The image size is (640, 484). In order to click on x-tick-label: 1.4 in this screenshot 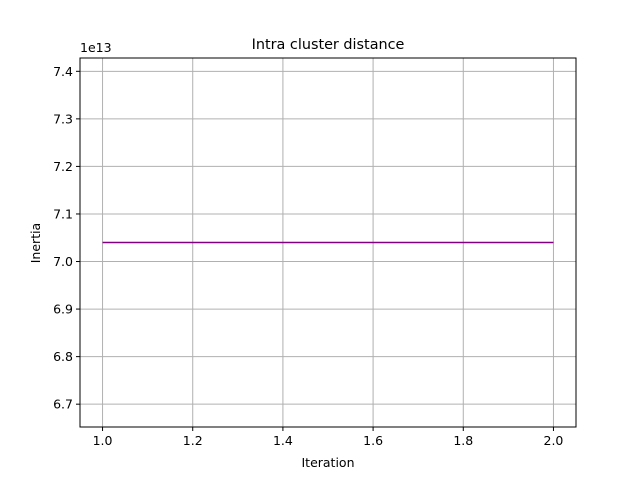, I will do `click(283, 440)`.